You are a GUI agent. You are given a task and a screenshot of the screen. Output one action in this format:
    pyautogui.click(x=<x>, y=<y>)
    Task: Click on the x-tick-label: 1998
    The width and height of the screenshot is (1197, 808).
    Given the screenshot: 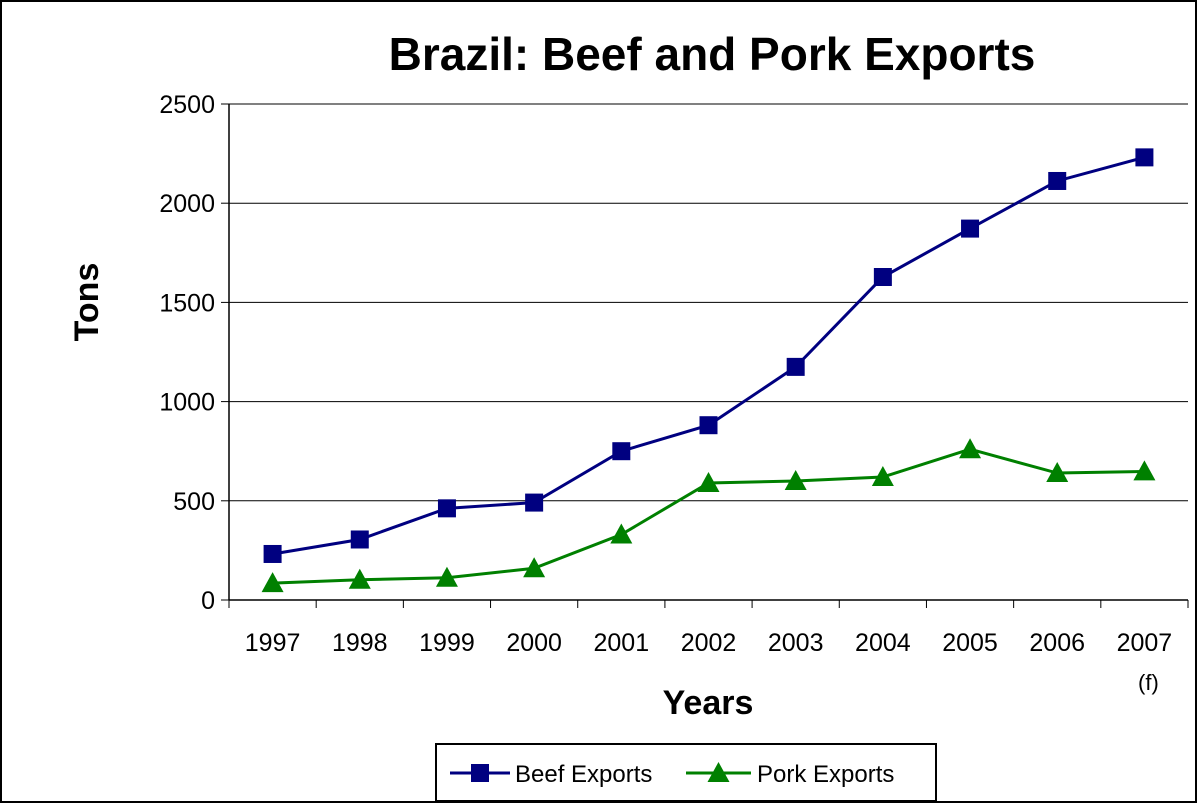 What is the action you would take?
    pyautogui.click(x=360, y=643)
    